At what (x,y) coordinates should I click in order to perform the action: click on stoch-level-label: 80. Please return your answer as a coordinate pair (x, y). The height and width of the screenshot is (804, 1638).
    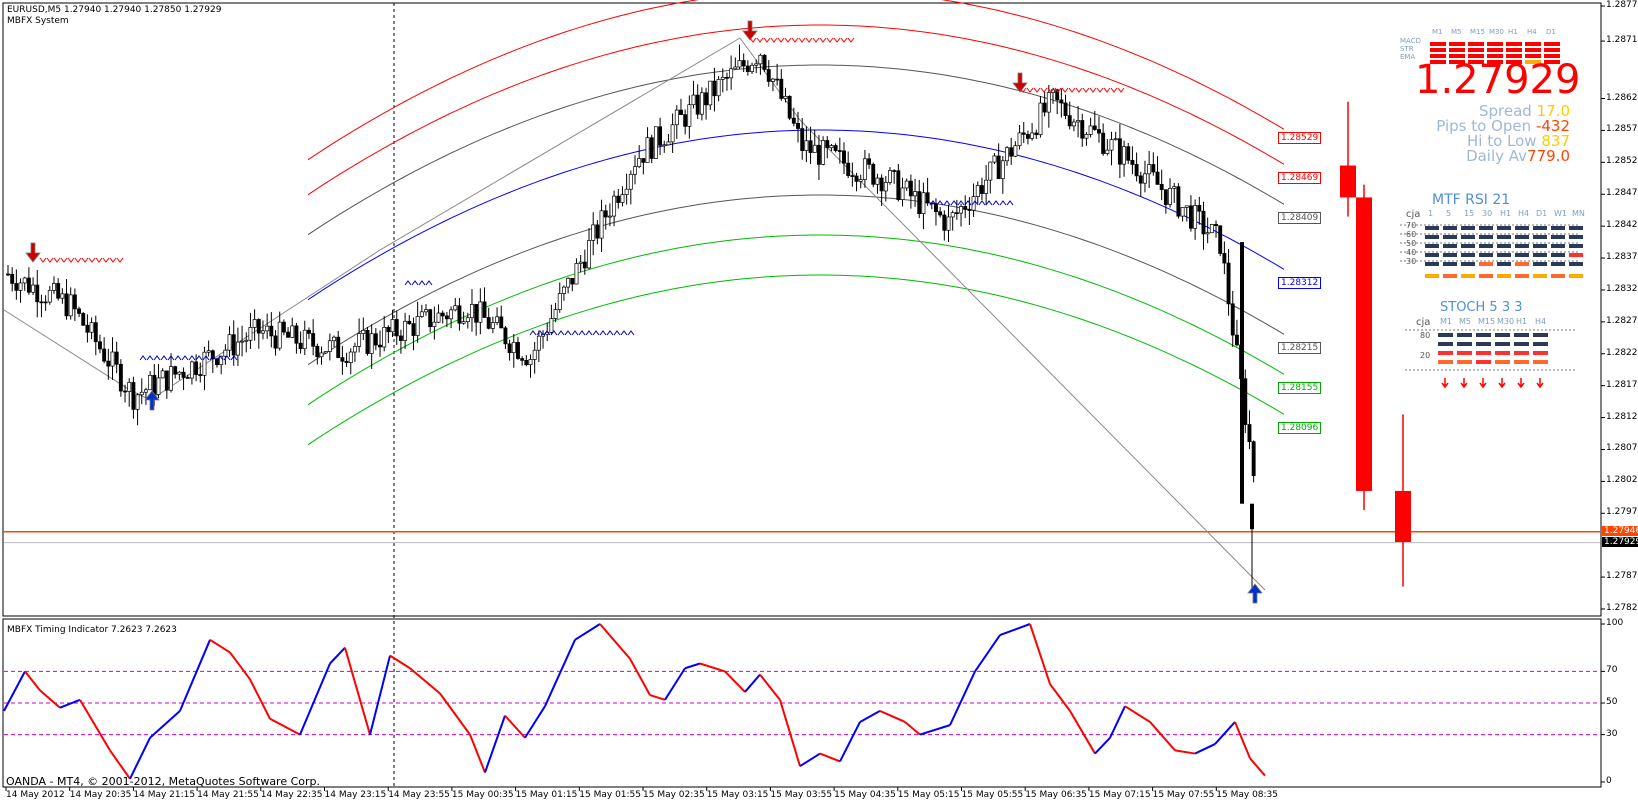
    Looking at the image, I should click on (1425, 335).